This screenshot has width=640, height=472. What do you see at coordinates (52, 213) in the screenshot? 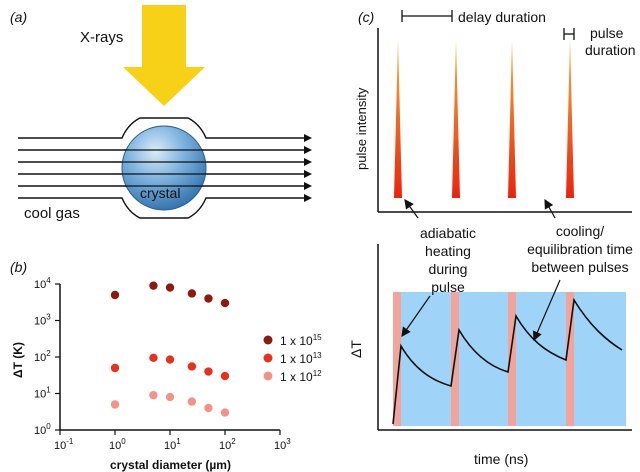
I see `gas-label: cool gas` at bounding box center [52, 213].